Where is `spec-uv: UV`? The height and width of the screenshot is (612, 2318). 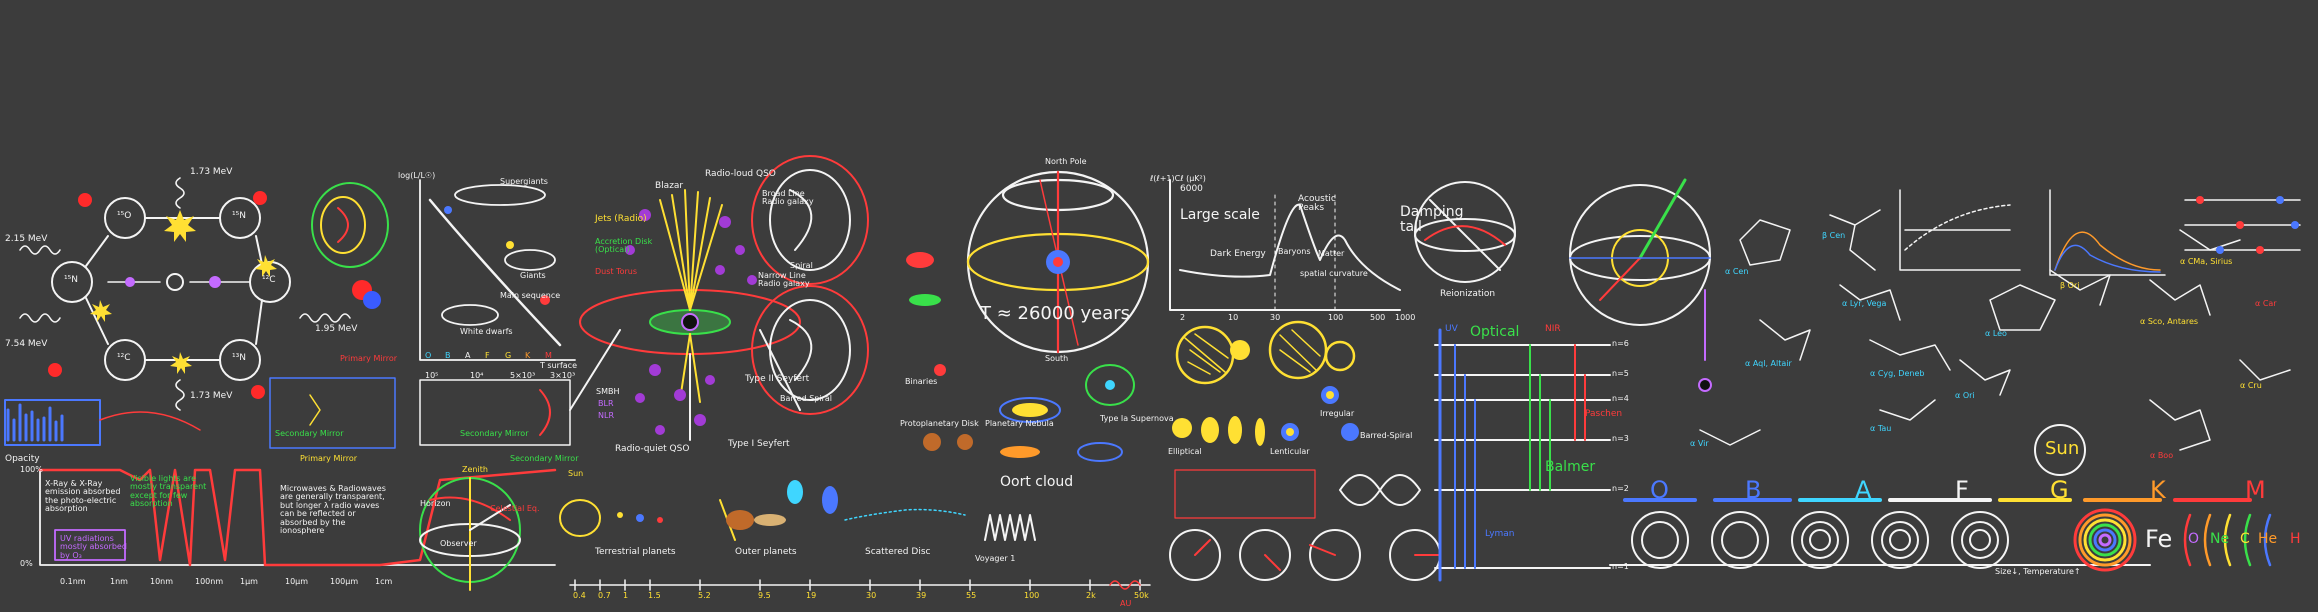
spec-uv: UV is located at coordinates (1451, 329).